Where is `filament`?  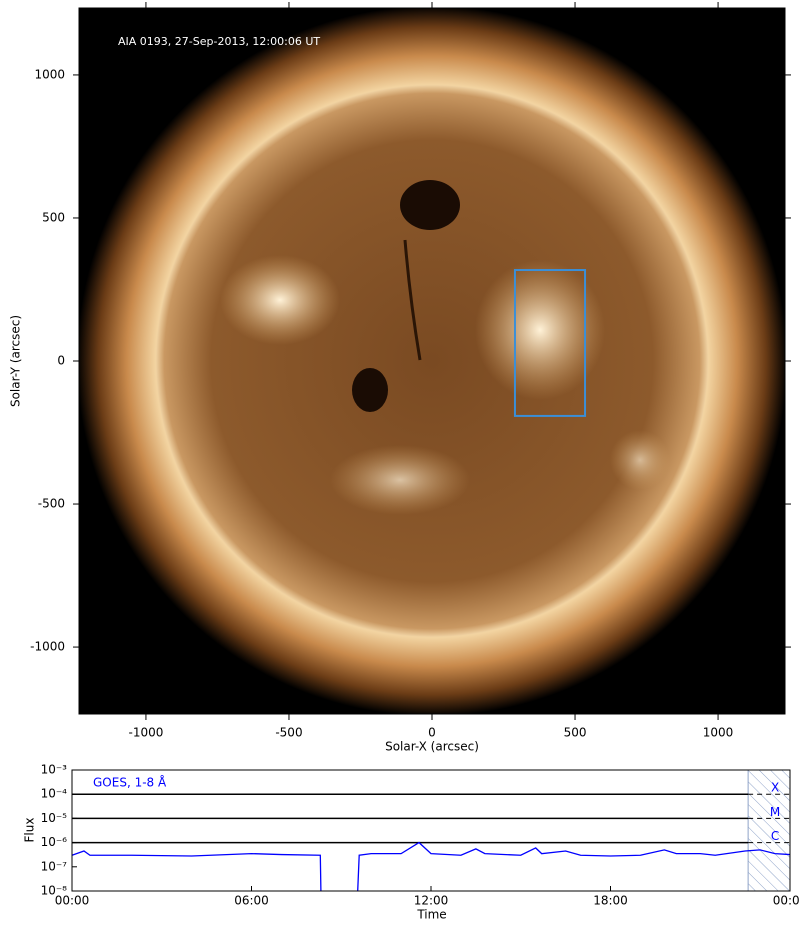 filament is located at coordinates (412, 300).